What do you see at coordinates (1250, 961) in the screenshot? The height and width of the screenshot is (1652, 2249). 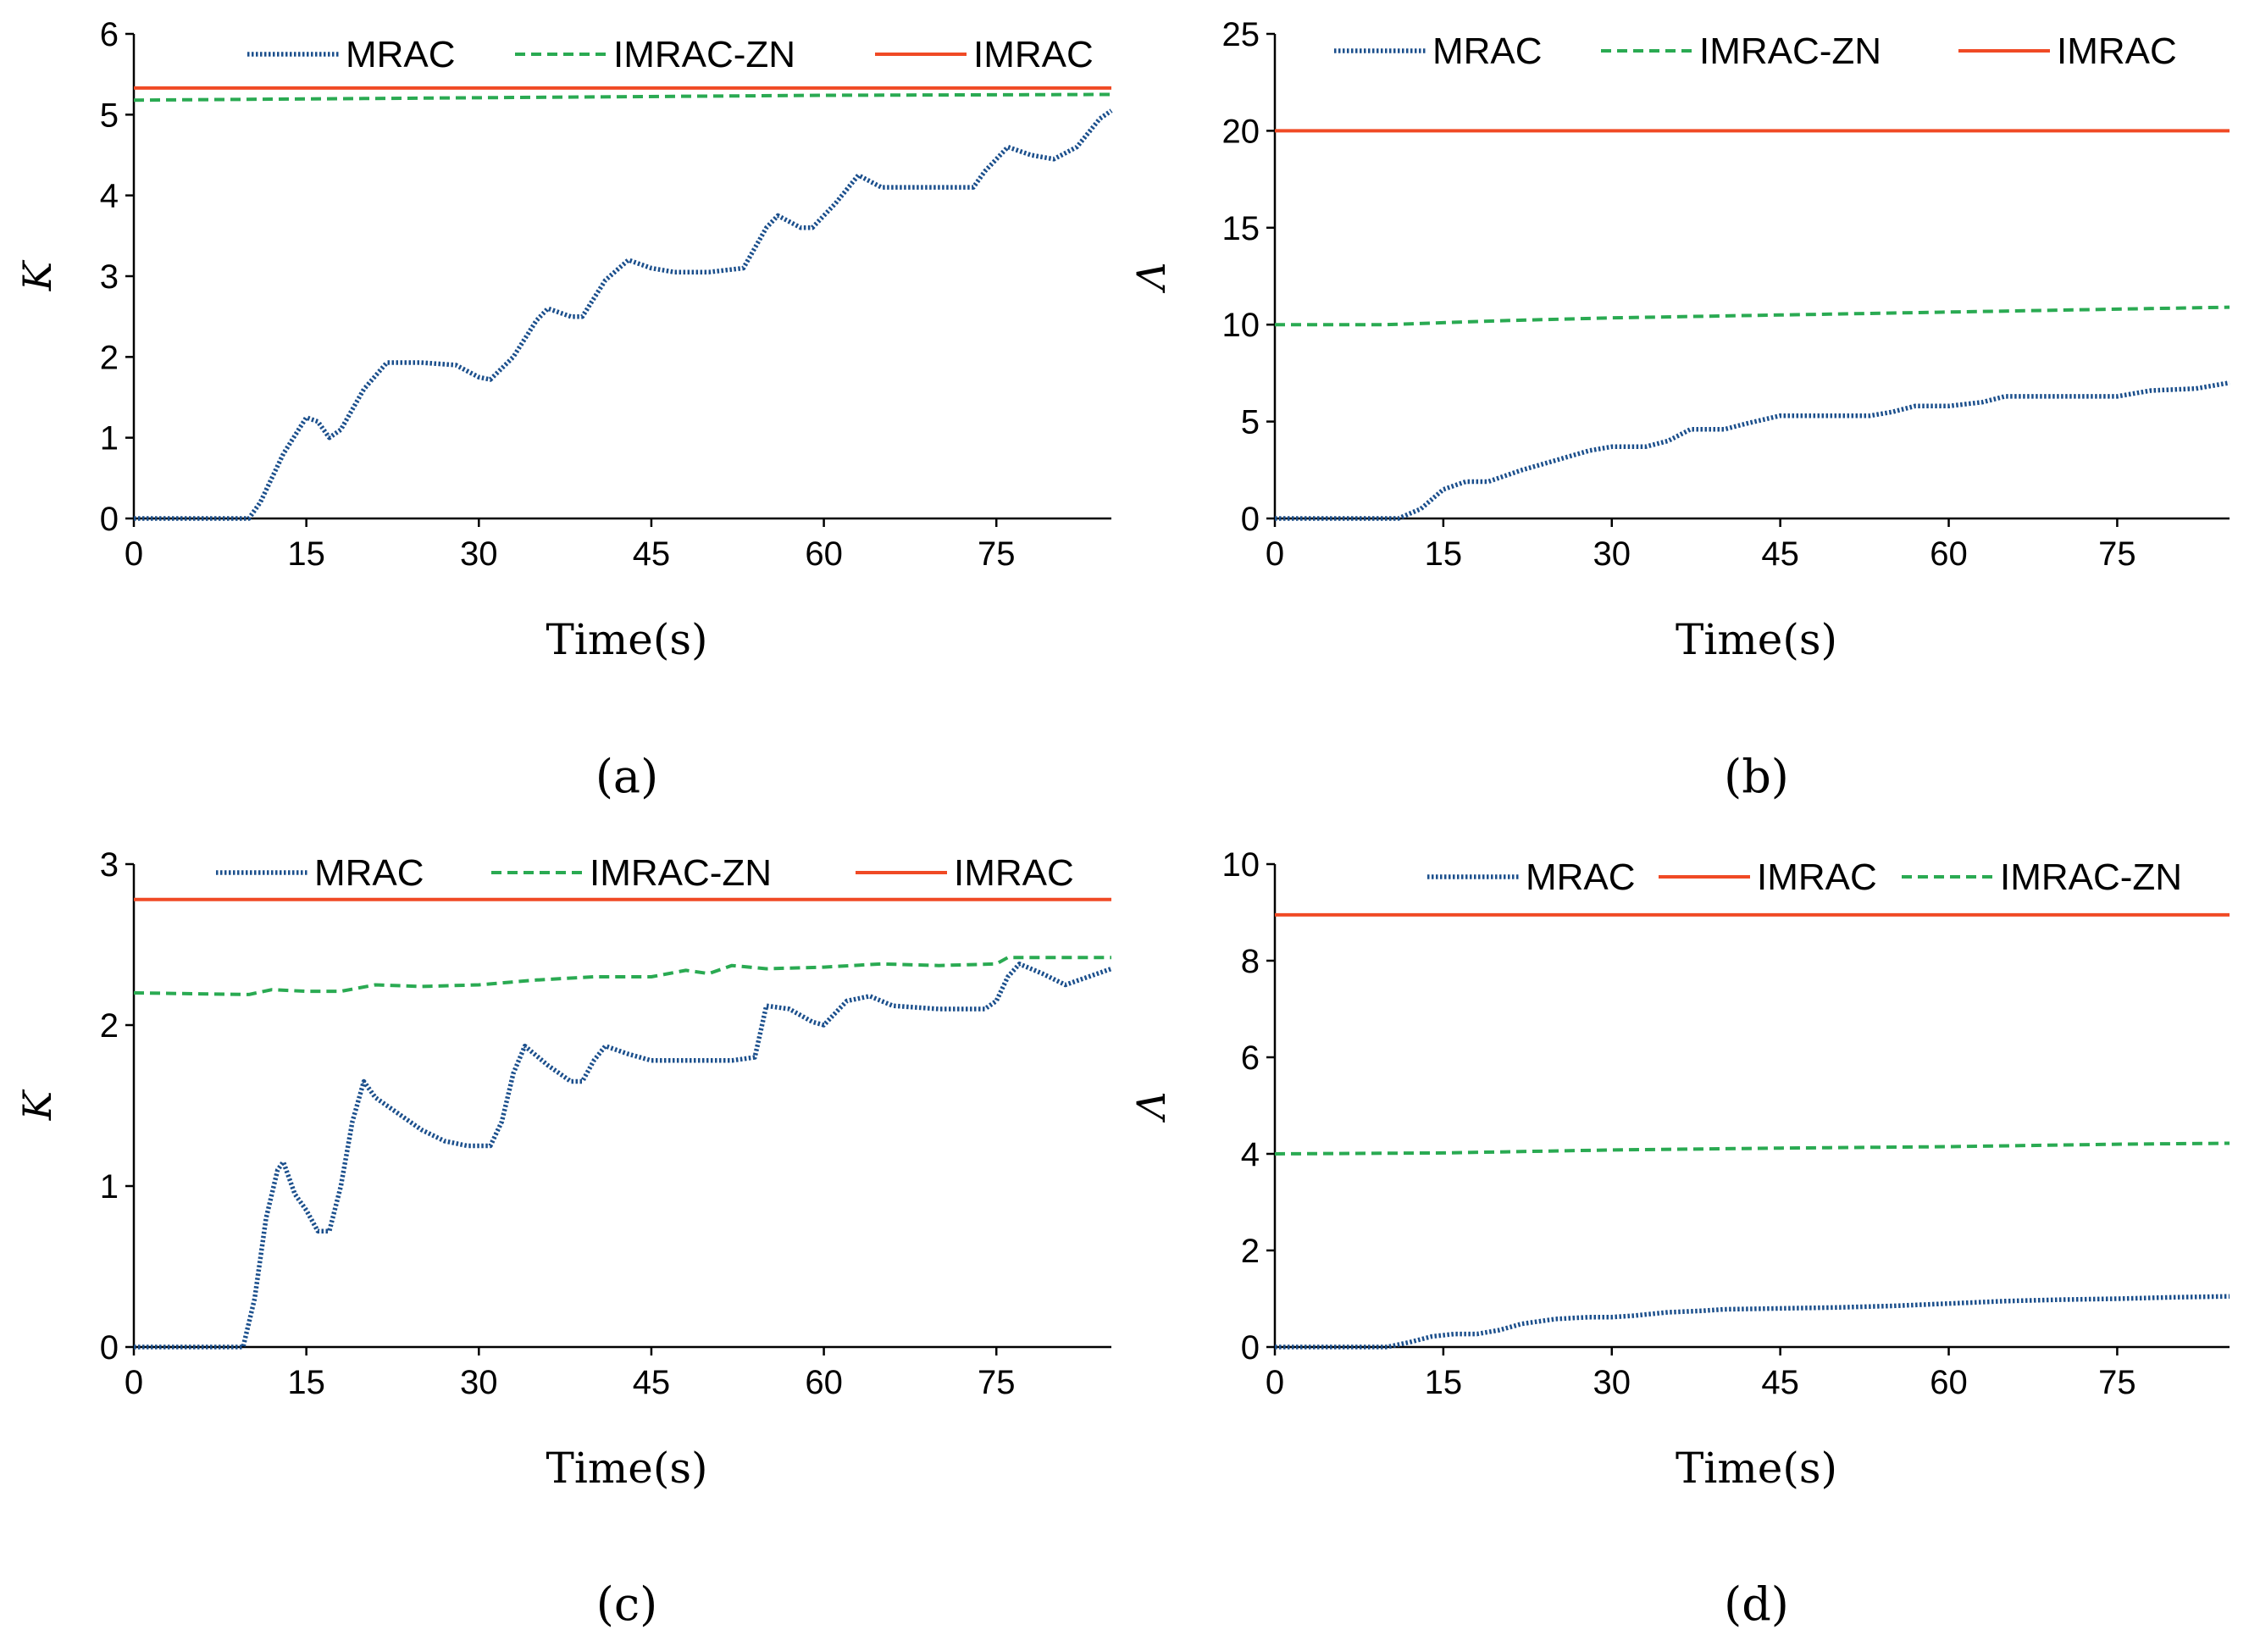 I see `y-tick-label: 8` at bounding box center [1250, 961].